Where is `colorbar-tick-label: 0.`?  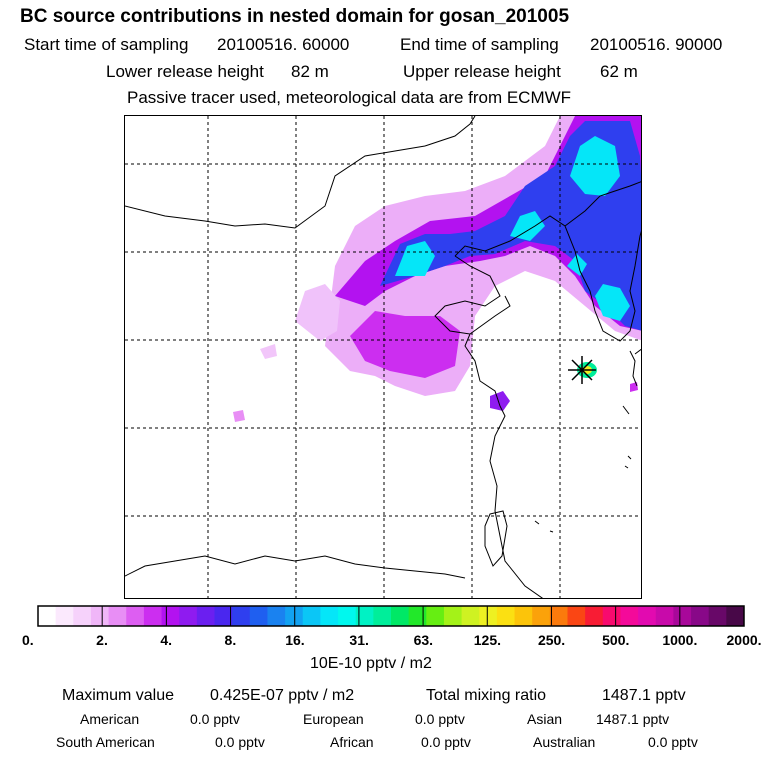
colorbar-tick-label: 0. is located at coordinates (28, 640).